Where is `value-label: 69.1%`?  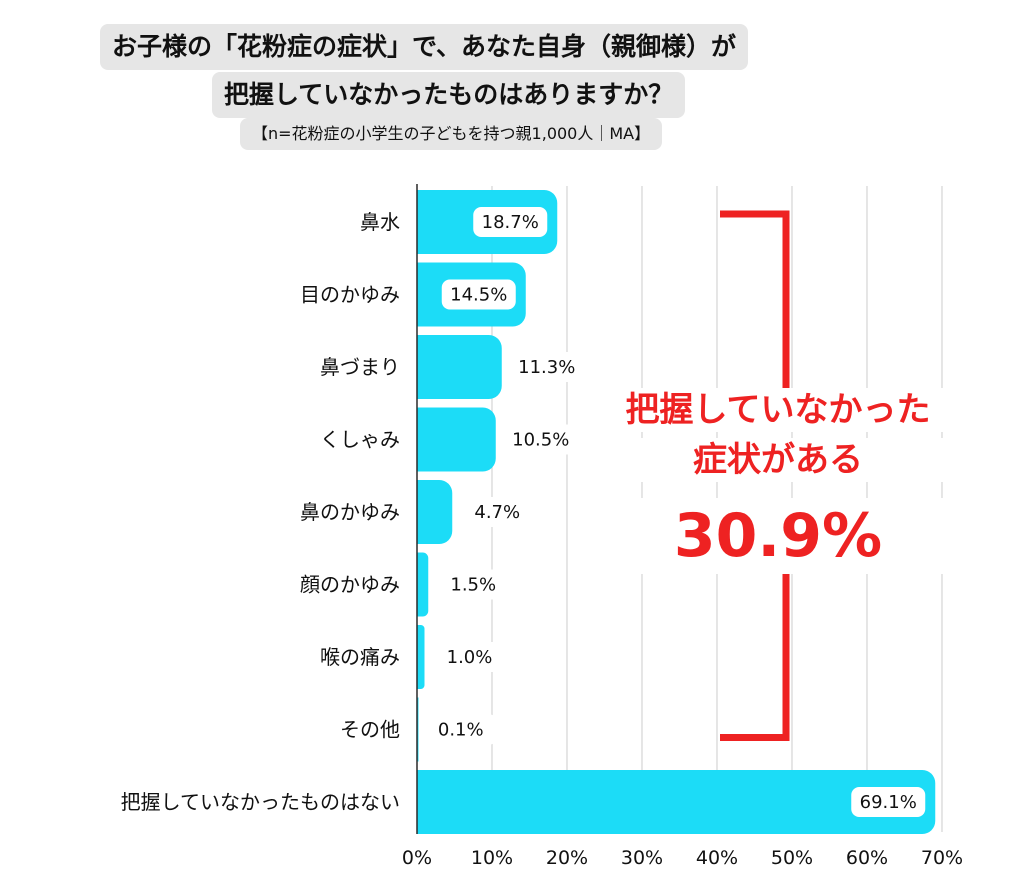 value-label: 69.1% is located at coordinates (888, 802).